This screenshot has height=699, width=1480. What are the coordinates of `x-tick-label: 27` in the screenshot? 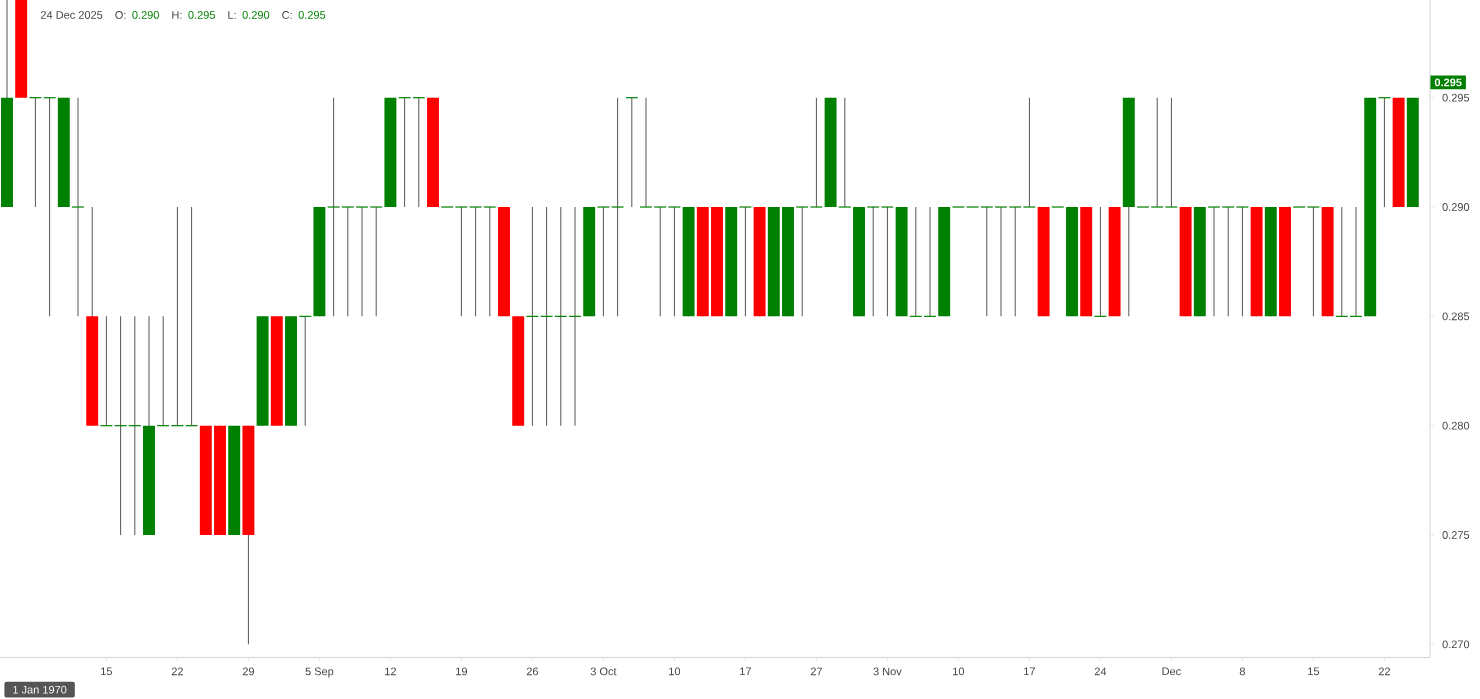 It's located at (816, 671).